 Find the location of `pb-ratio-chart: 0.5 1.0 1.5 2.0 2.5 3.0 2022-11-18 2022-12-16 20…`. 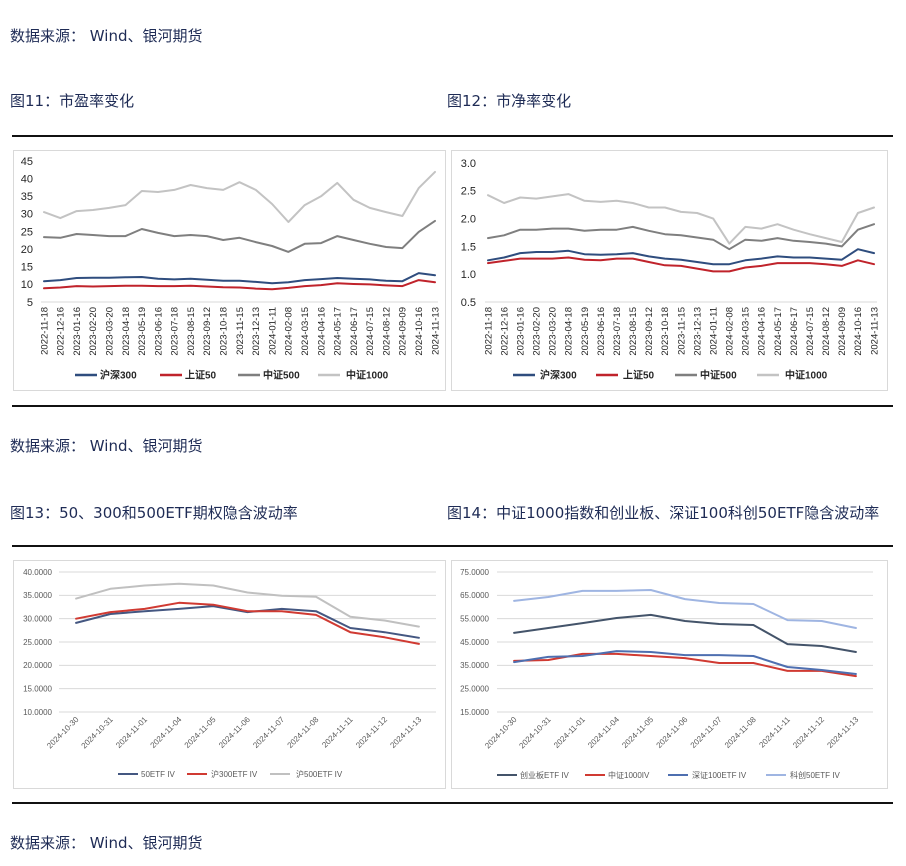

pb-ratio-chart: 0.5 1.0 1.5 2.0 2.5 3.0 2022-11-18 2022-12-16 20… is located at coordinates (669, 270).